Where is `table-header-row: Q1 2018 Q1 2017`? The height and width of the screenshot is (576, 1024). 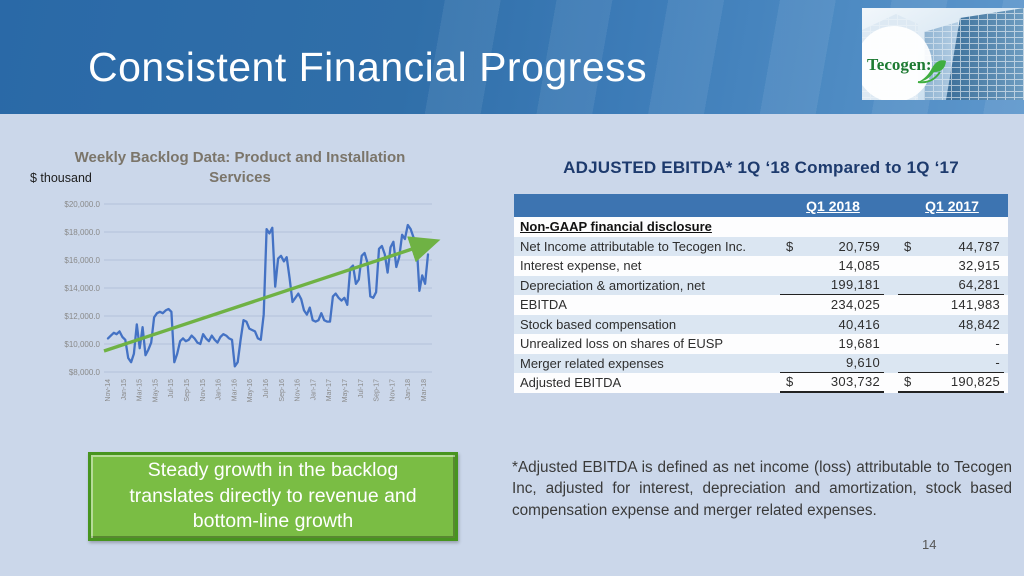
table-header-row: Q1 2018 Q1 2017 is located at coordinates (761, 205).